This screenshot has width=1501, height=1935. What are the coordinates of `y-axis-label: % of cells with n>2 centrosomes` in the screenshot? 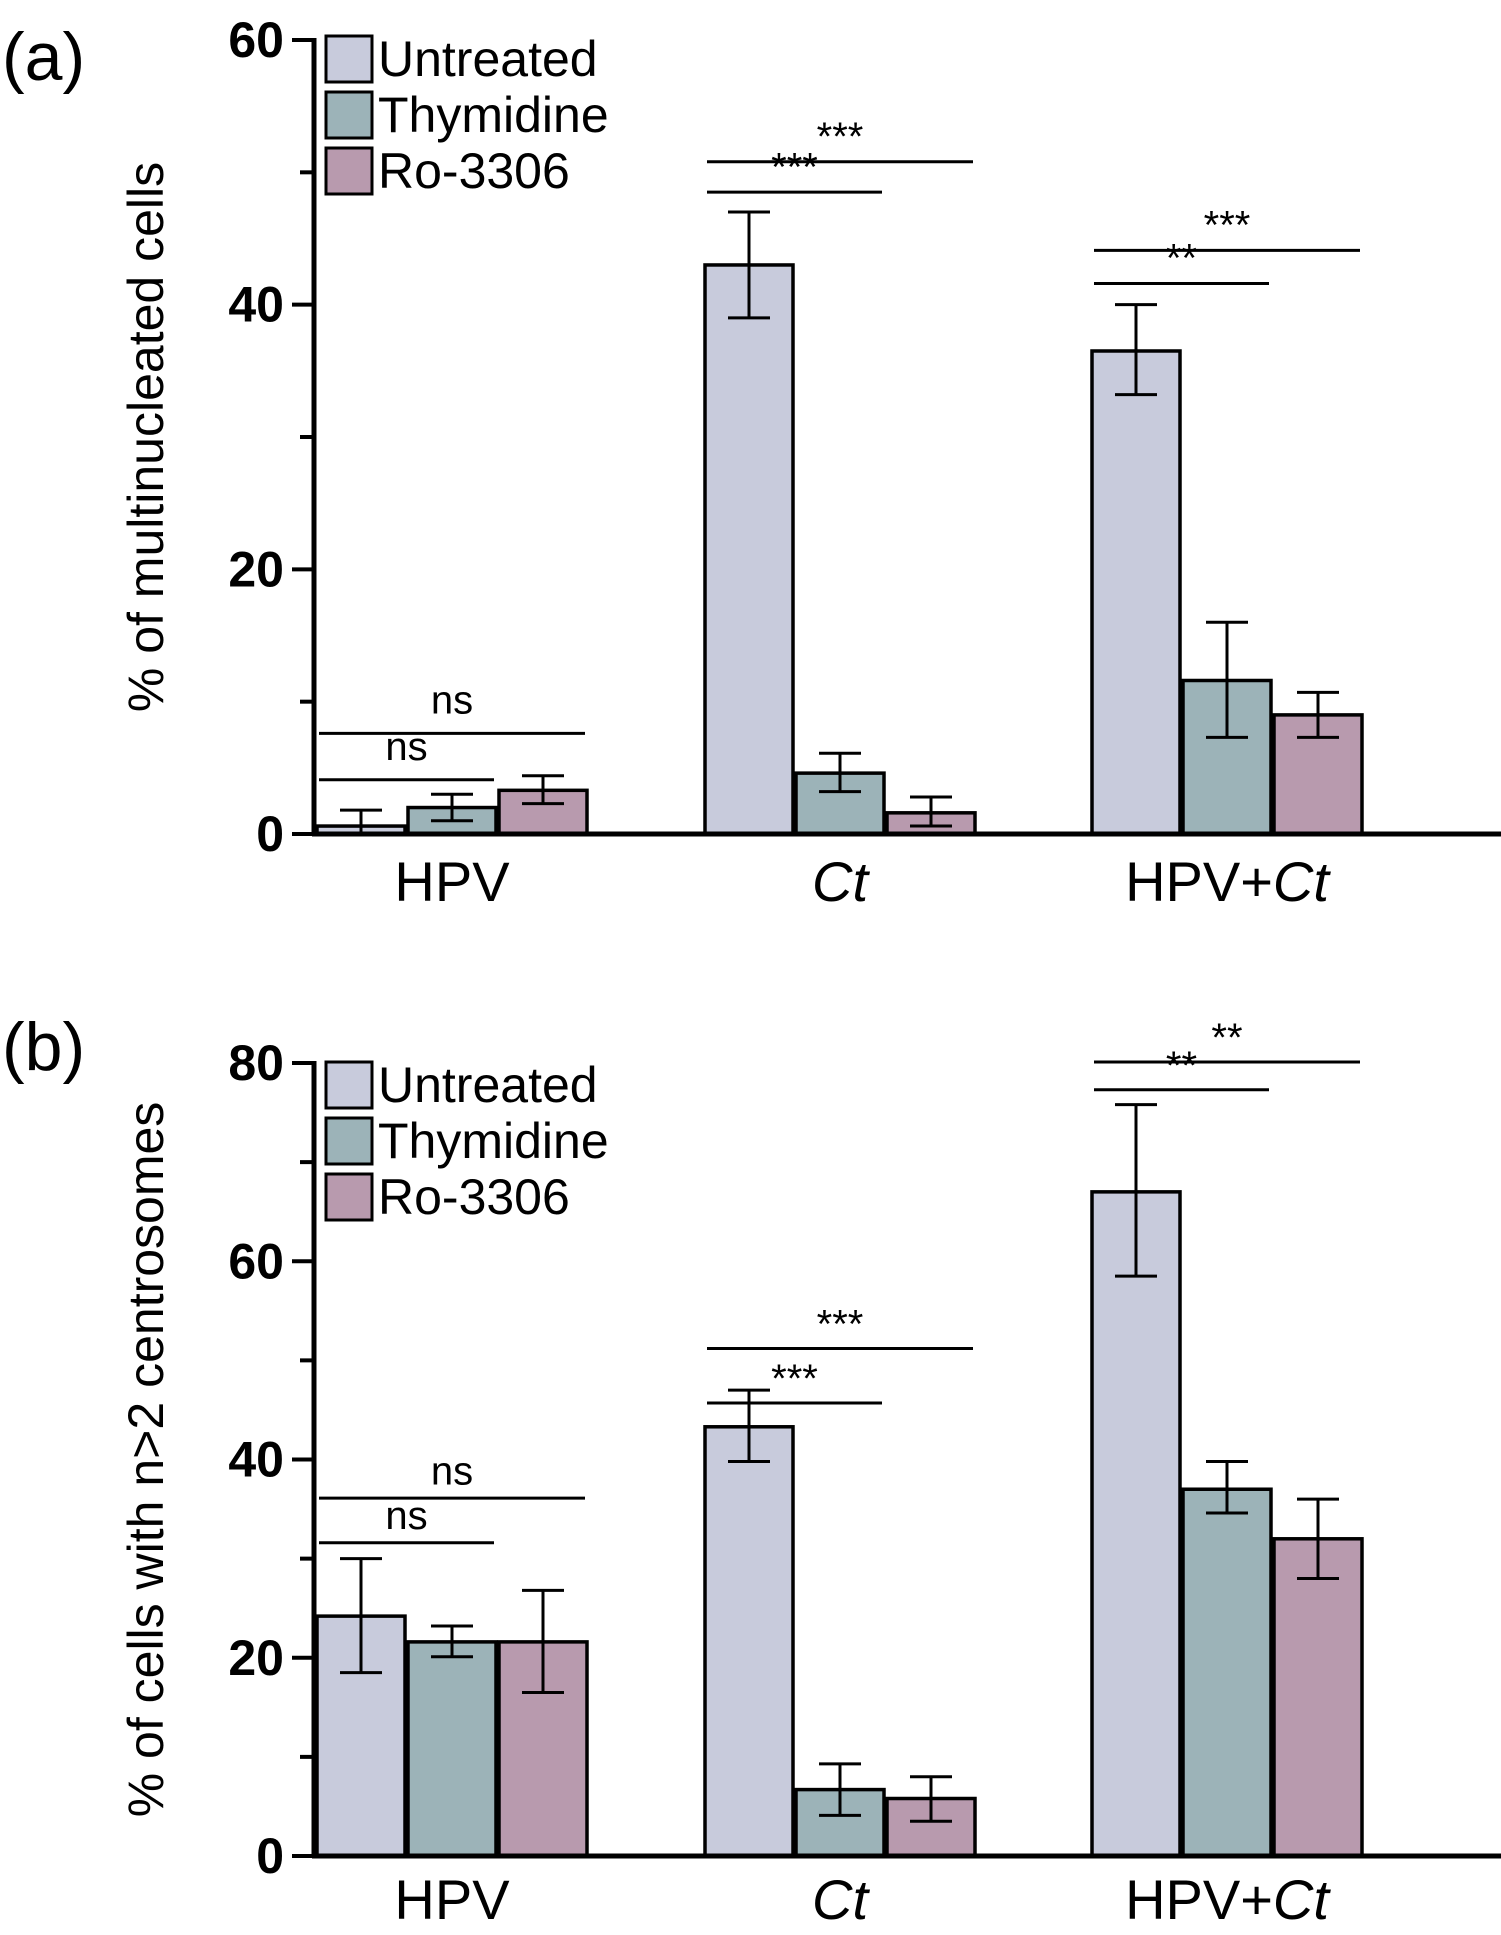 It's located at (146, 1460).